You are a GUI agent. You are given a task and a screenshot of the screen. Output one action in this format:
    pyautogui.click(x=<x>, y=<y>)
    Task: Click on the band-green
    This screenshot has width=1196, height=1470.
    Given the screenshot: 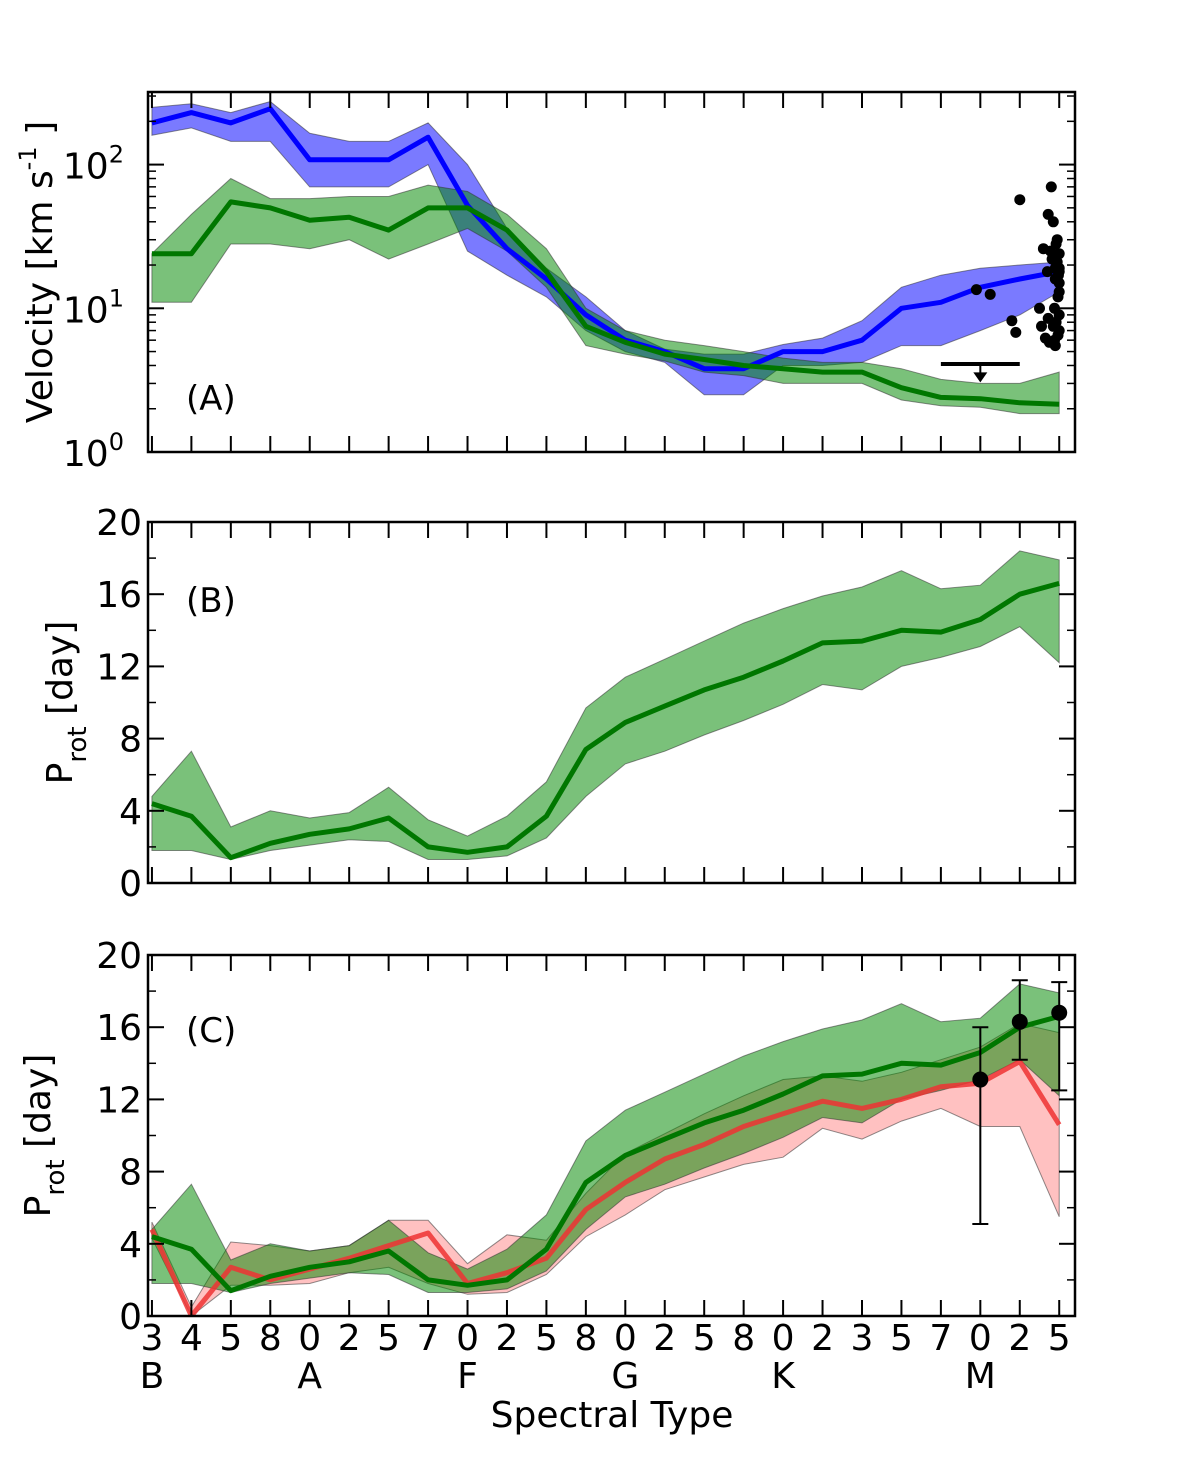 What is the action you would take?
    pyautogui.click(x=605, y=296)
    